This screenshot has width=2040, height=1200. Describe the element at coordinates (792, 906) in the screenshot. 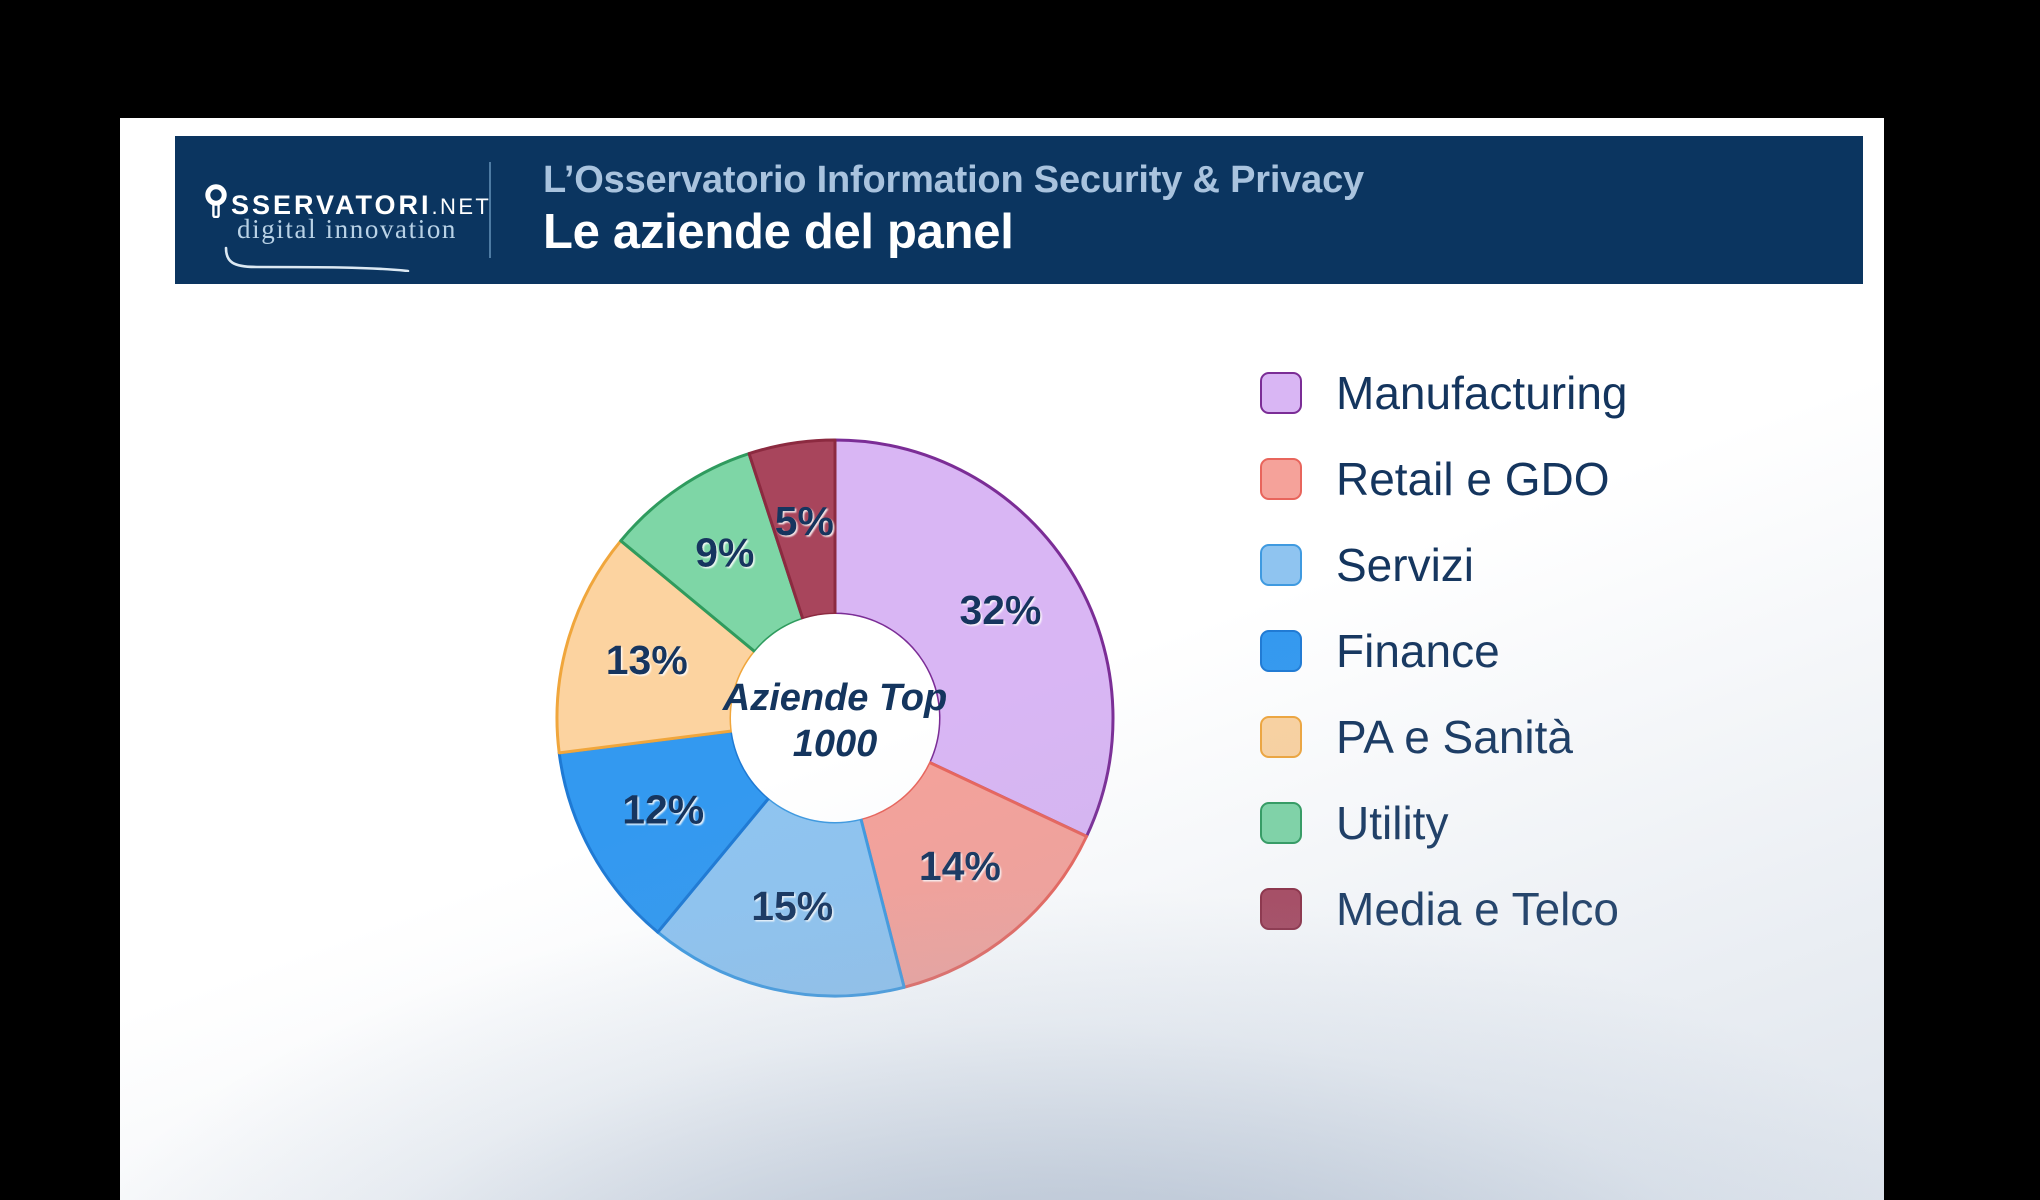

I see `slice-percentage-label: 15%` at that location.